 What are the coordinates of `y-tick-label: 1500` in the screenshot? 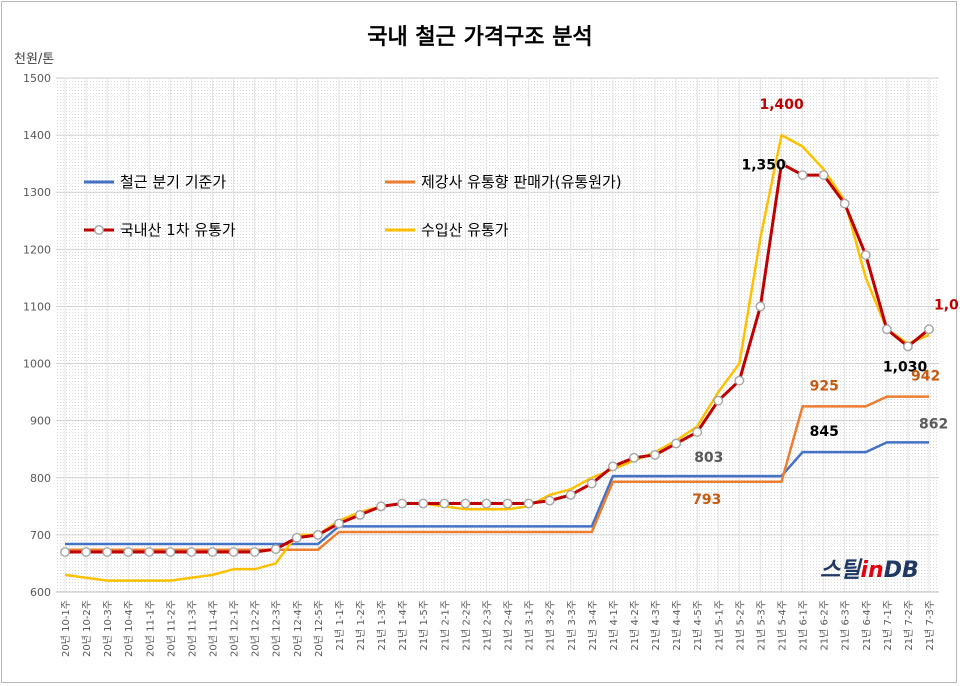 It's located at (37, 78).